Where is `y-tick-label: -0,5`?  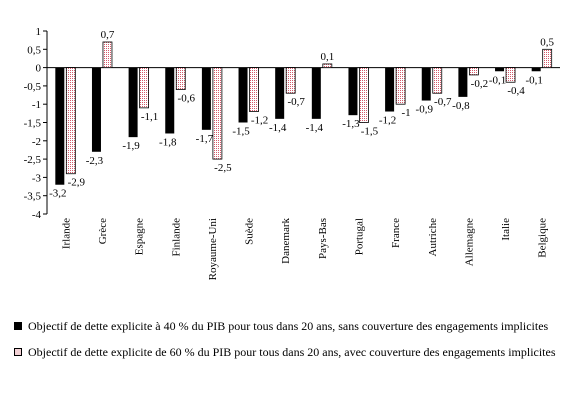
y-tick-label: -0,5 is located at coordinates (33, 87).